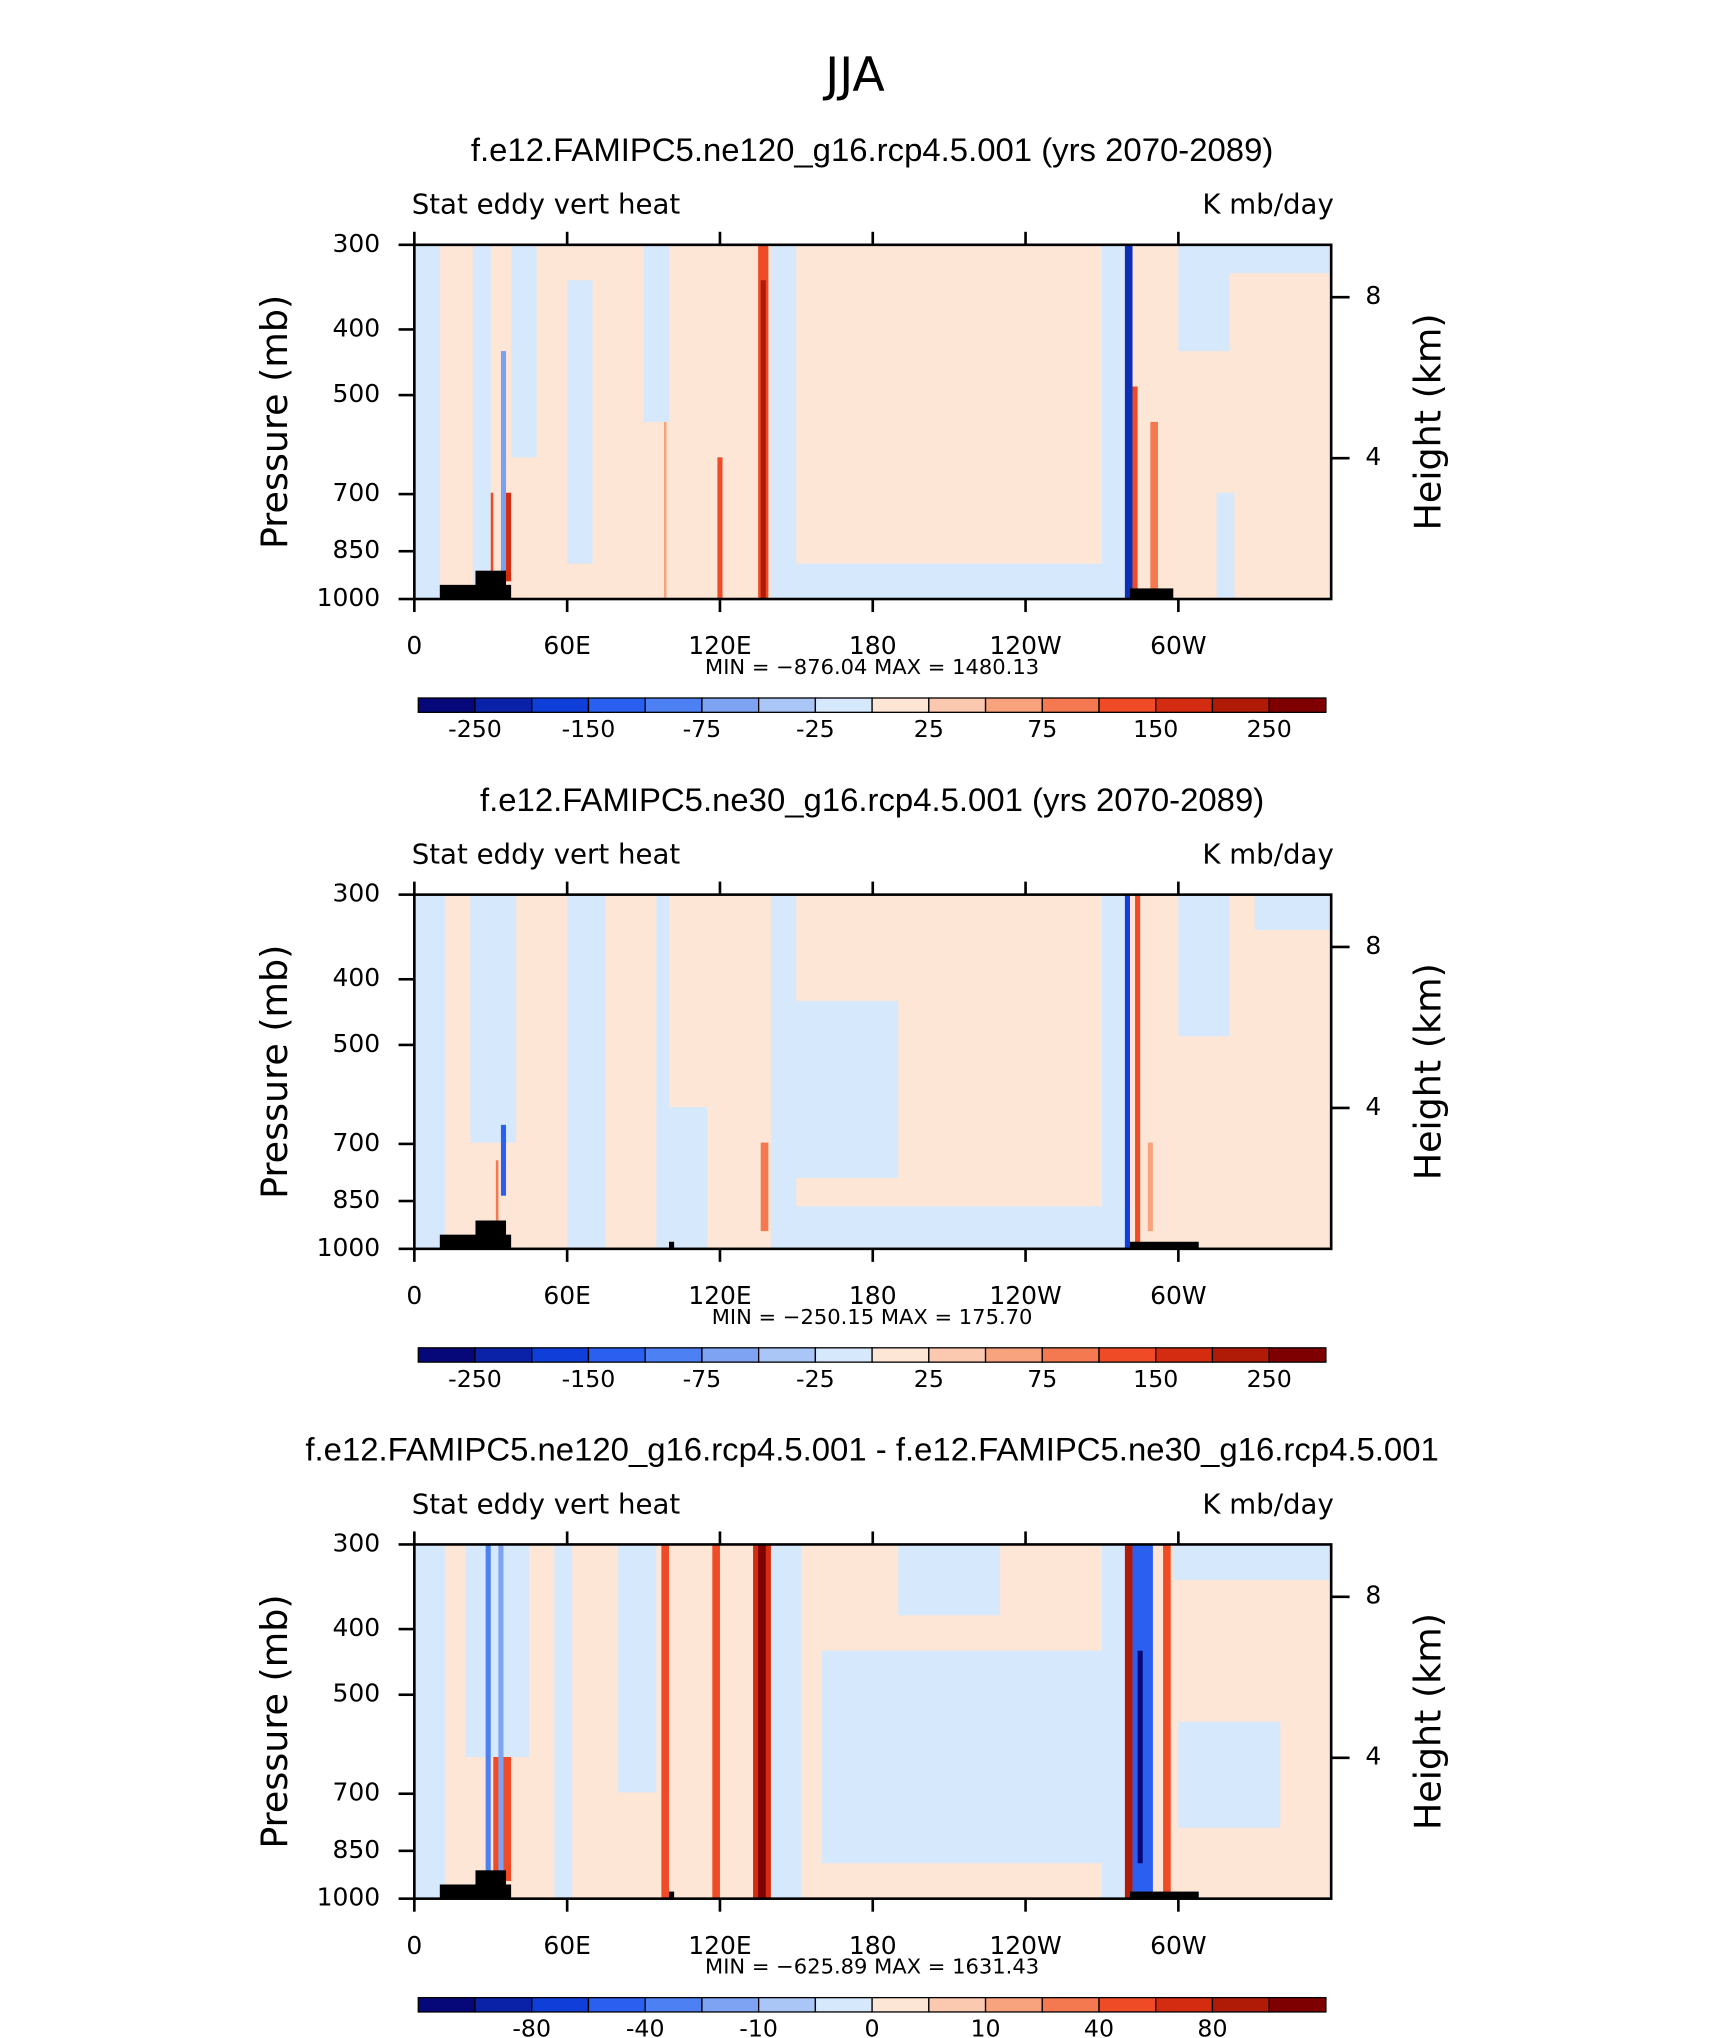 The height and width of the screenshot is (2038, 1710). I want to click on colorbar-label: -80, so click(531, 2026).